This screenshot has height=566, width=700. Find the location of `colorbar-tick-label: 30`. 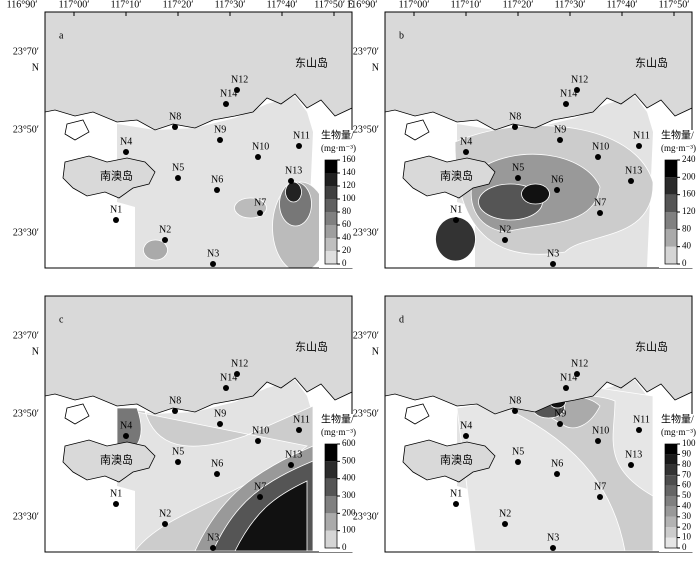

colorbar-tick-label: 30 is located at coordinates (687, 516).